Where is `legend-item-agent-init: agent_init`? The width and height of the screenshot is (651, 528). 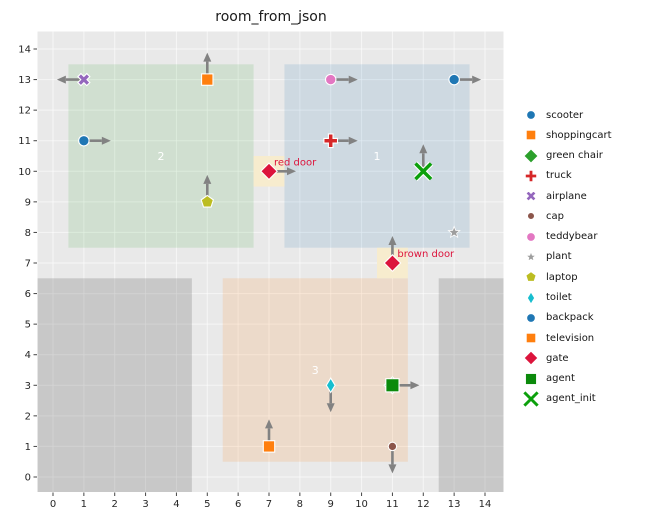 legend-item-agent-init: agent_init is located at coordinates (561, 399).